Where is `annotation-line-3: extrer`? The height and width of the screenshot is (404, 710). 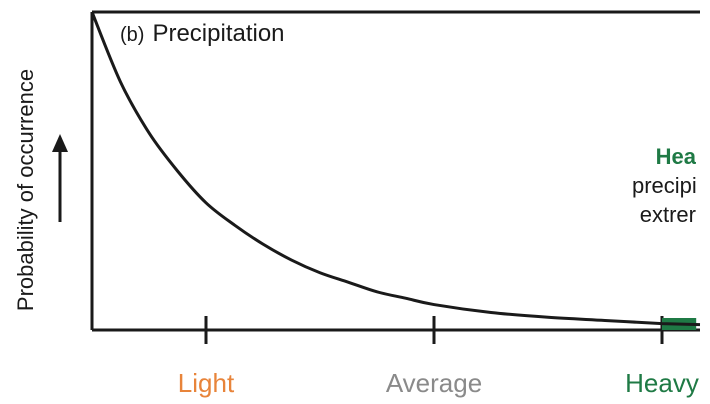
annotation-line-3: extrer is located at coordinates (667, 214).